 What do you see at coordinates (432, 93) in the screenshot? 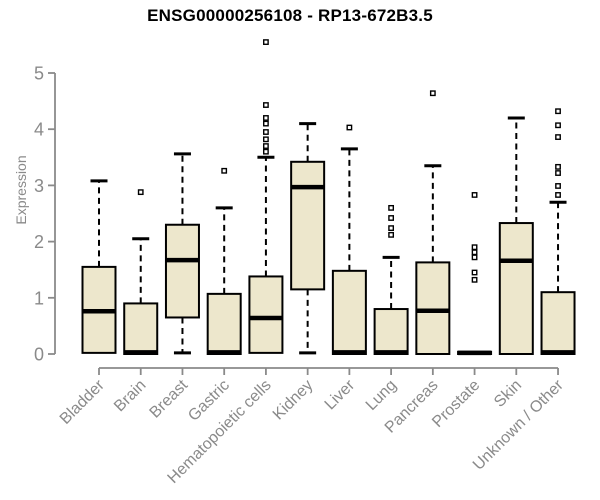
I see `outlier-point-pancreas` at bounding box center [432, 93].